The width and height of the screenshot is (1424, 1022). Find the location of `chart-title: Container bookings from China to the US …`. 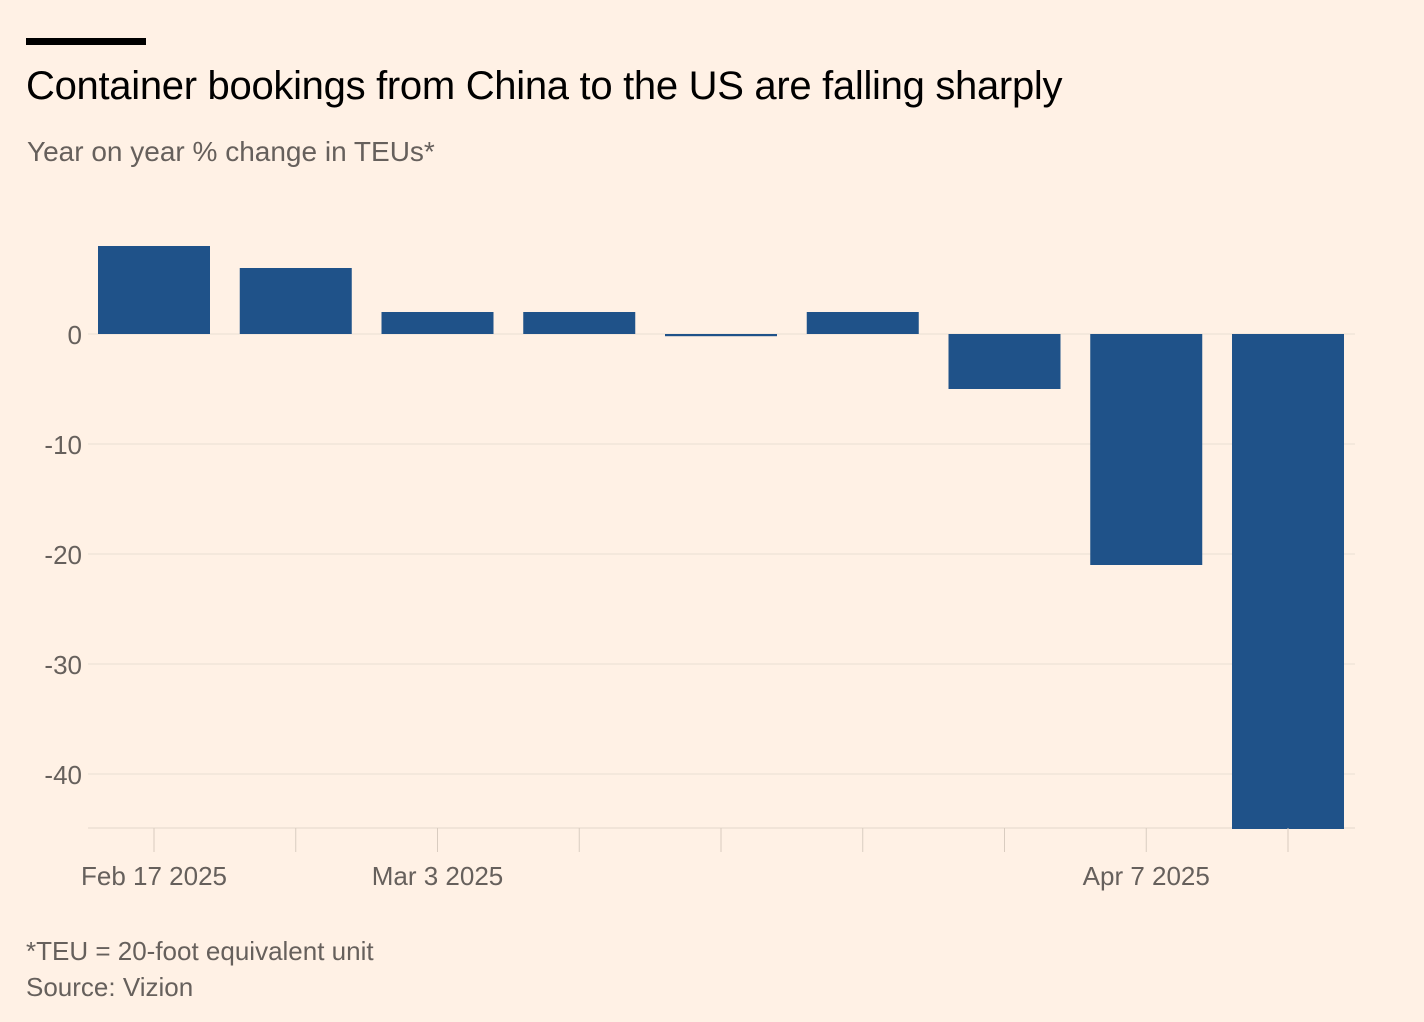

chart-title: Container bookings from China to the US … is located at coordinates (544, 86).